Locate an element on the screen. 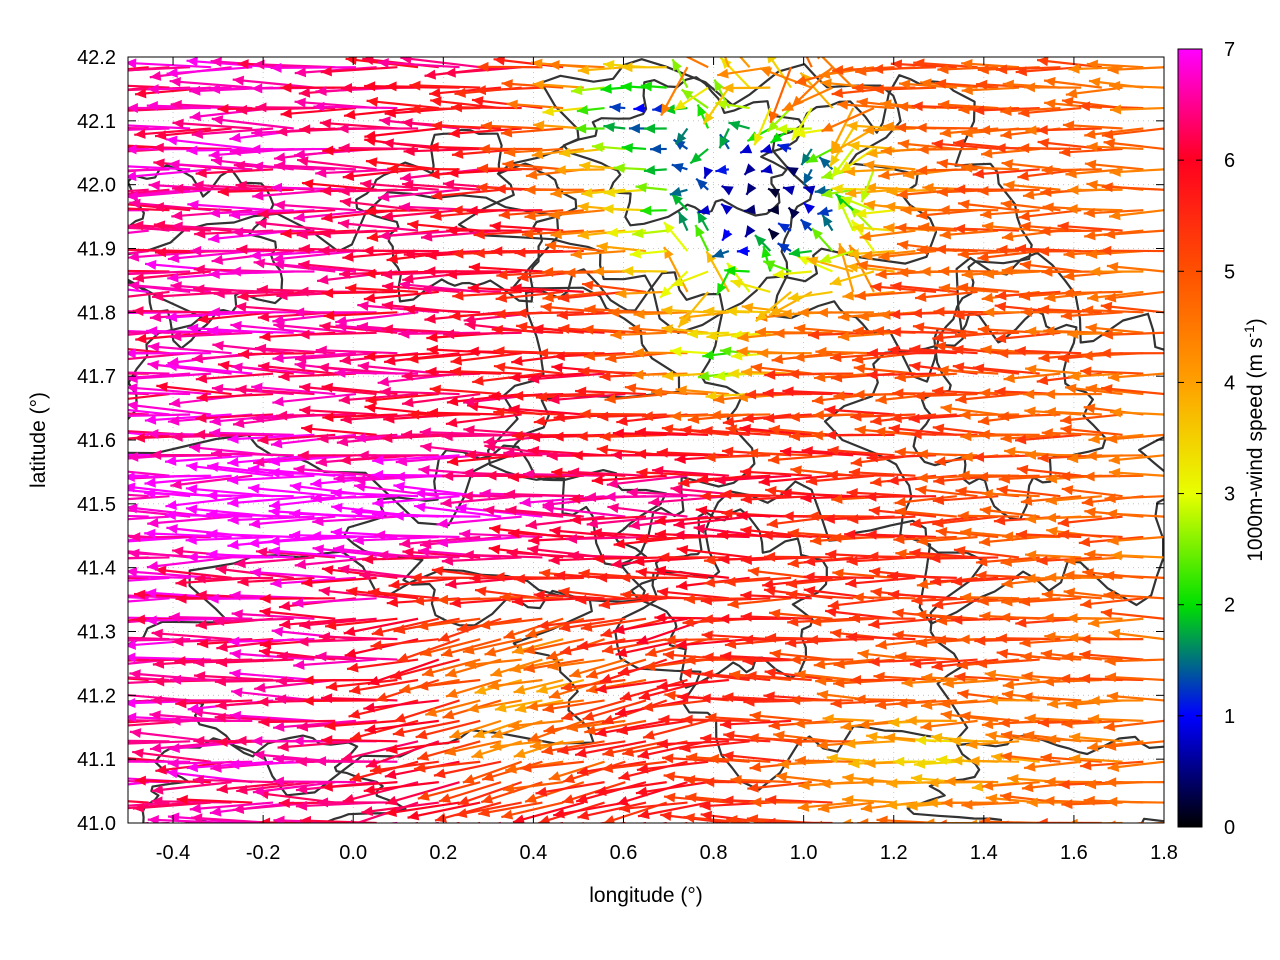  contour-line is located at coordinates (1009, 415).